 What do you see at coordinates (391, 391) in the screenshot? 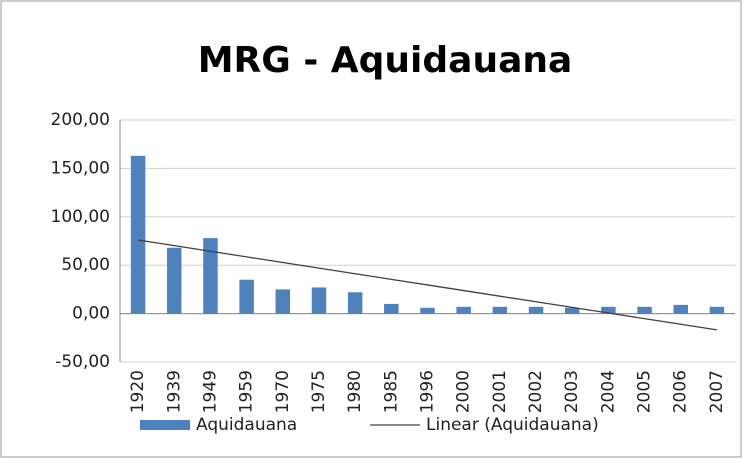
I see `x-tick-label: 1985` at bounding box center [391, 391].